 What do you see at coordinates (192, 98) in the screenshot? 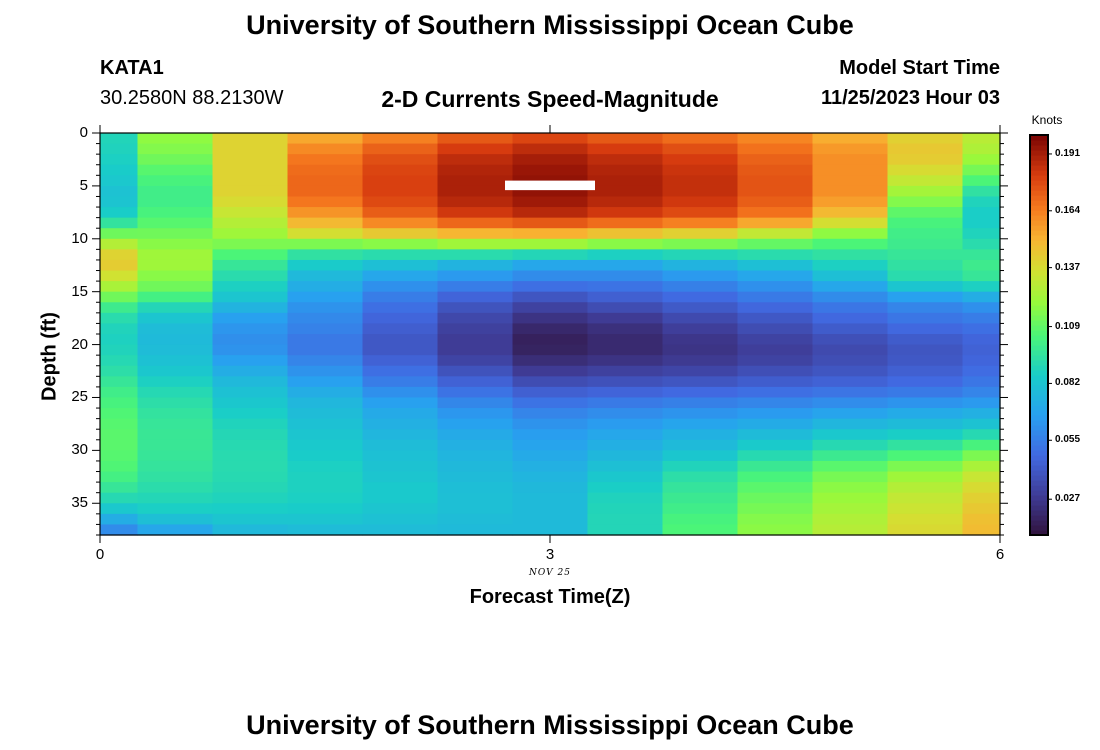
I see `station-coordinates: 30.2580N 88.2130W` at bounding box center [192, 98].